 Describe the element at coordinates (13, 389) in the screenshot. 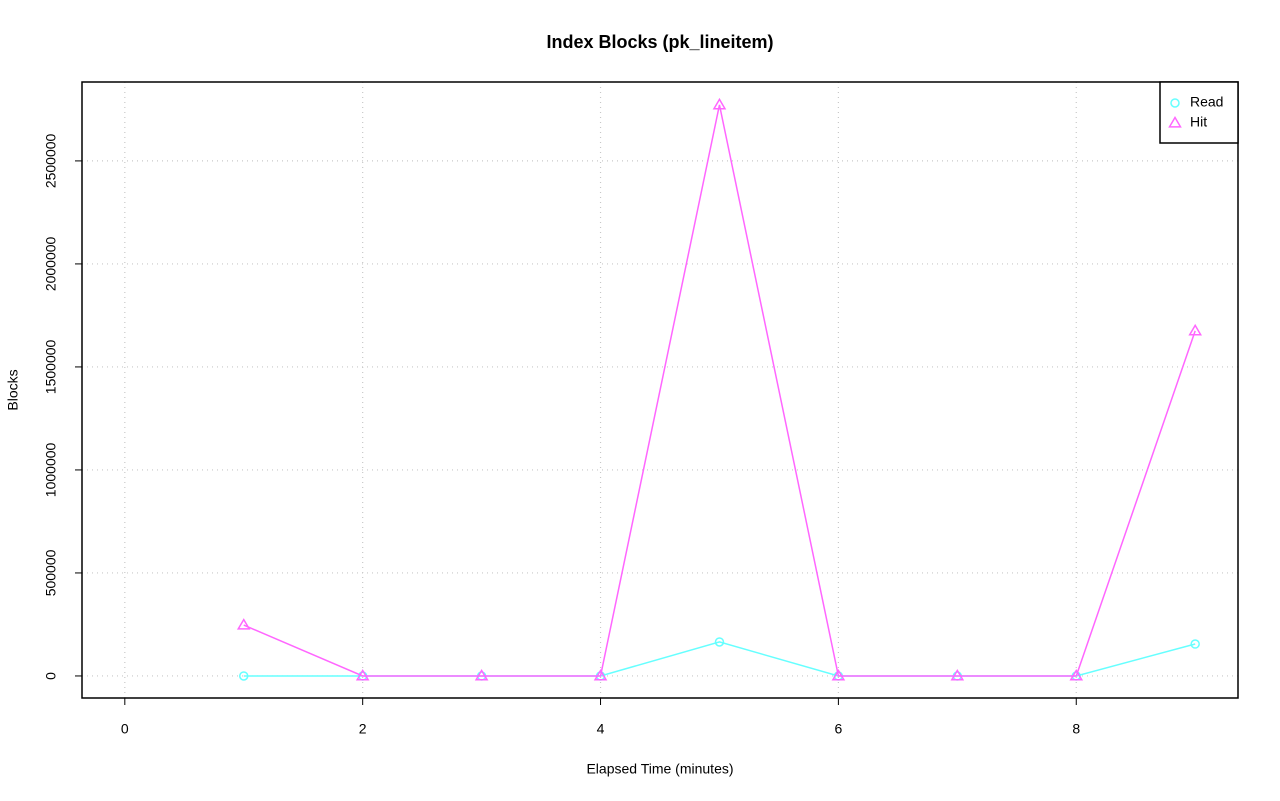

I see `y-axis-label: Blocks` at that location.